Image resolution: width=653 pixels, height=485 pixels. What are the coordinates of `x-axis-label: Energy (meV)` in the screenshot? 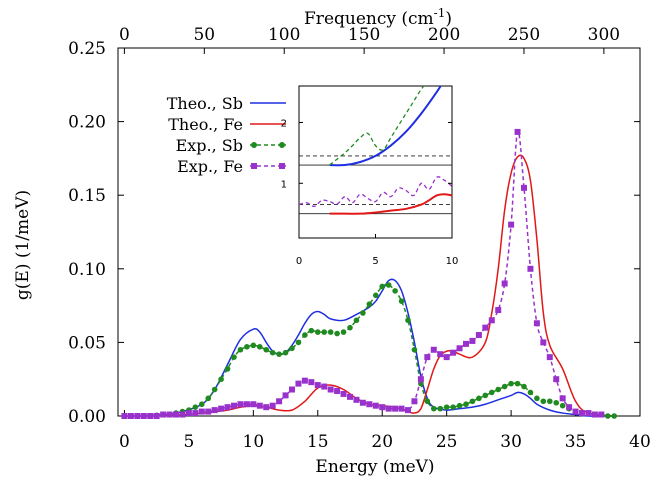 It's located at (374, 467).